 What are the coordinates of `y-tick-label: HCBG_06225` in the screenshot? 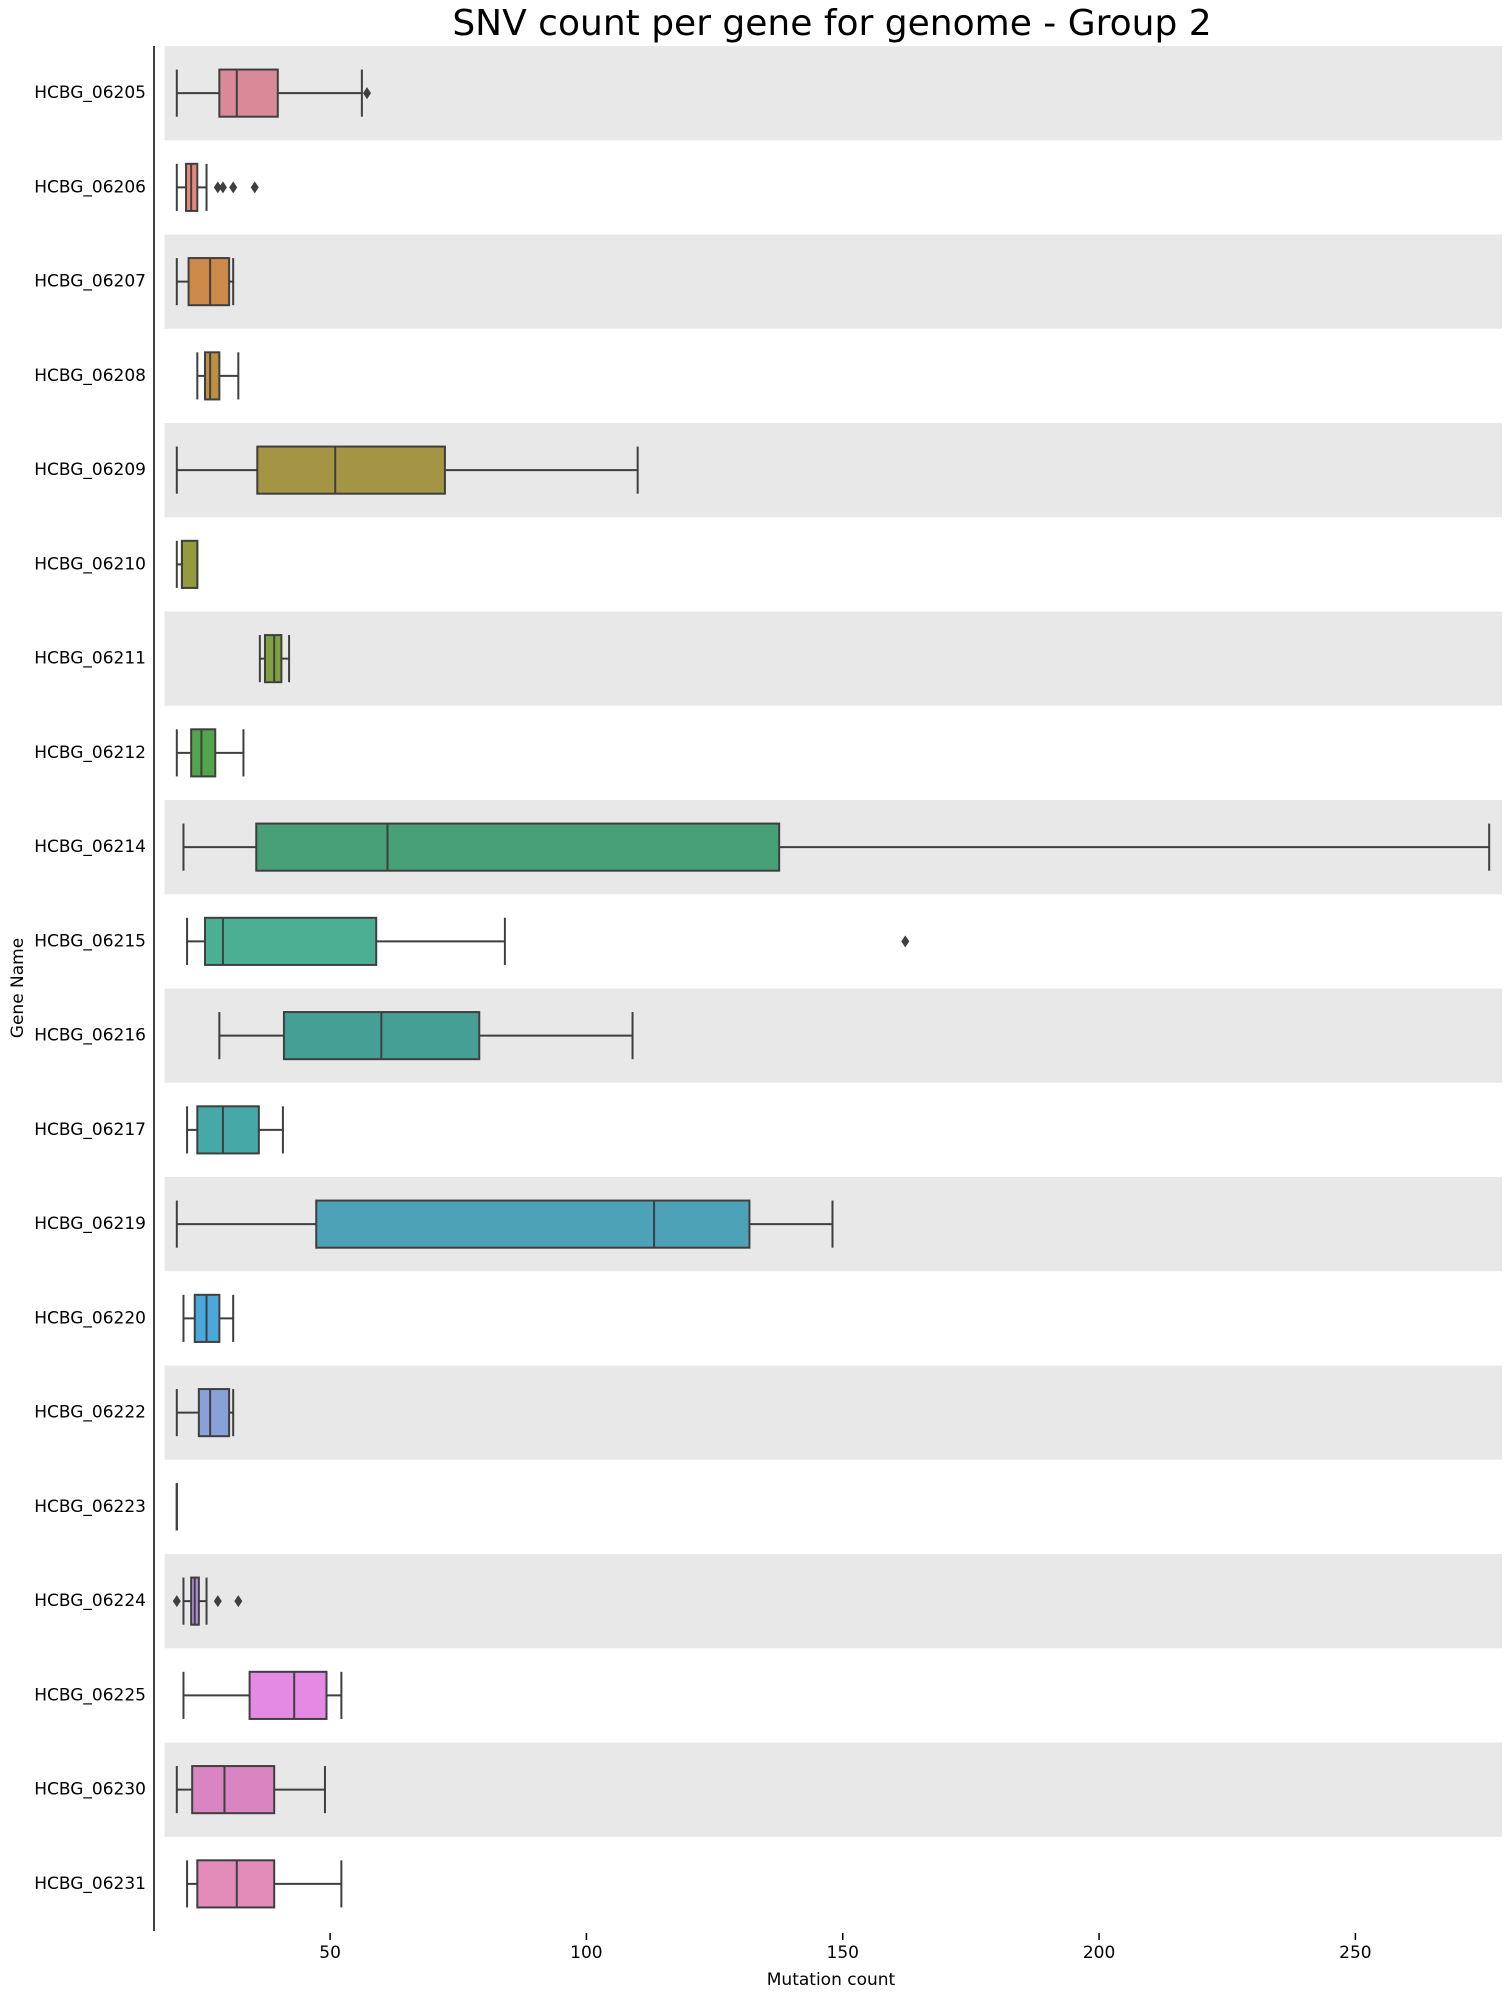 It's located at (90, 1695).